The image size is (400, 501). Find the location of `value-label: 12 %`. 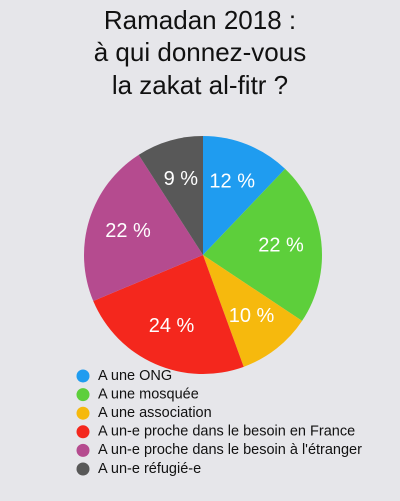

value-label: 12 % is located at coordinates (232, 181).